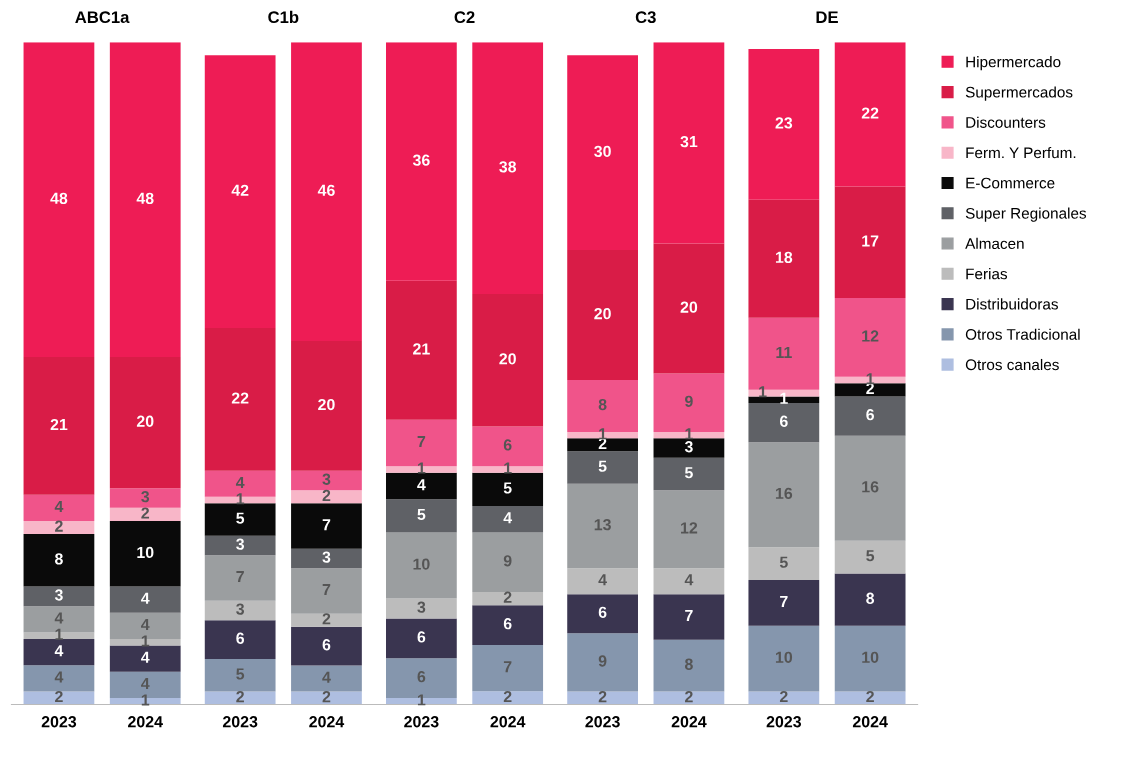 The image size is (1147, 770). Describe the element at coordinates (987, 274) in the screenshot. I see `legend-label: Ferias` at that location.